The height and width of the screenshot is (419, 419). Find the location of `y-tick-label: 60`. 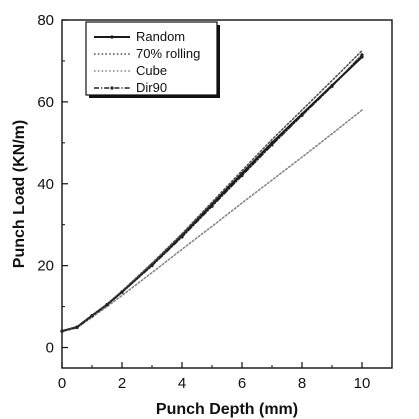

y-tick-label: 60 is located at coordinates (45, 102).